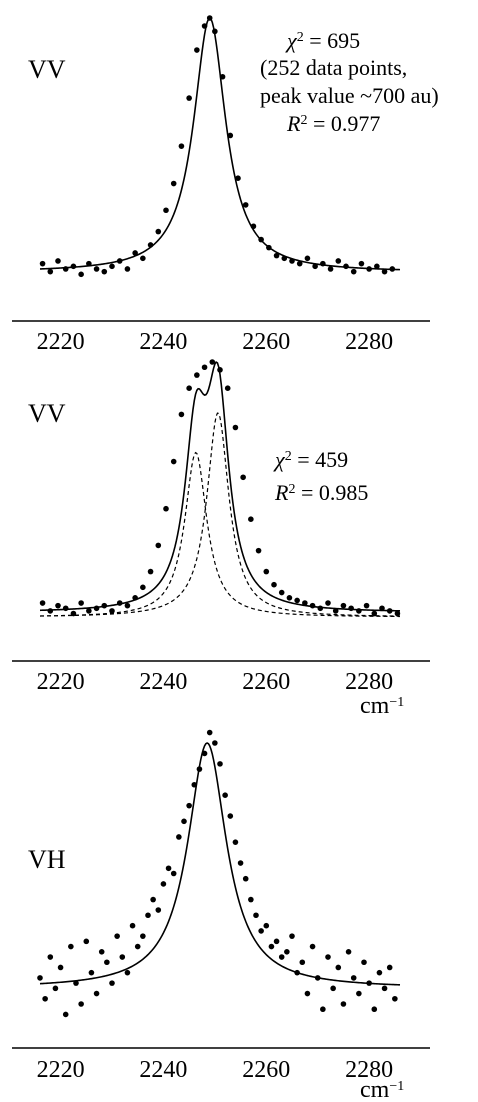 Image resolution: width=478 pixels, height=1102 pixels. Describe the element at coordinates (310, 459) in the screenshot. I see `chi-square-annotation: χ2 = 459` at that location.